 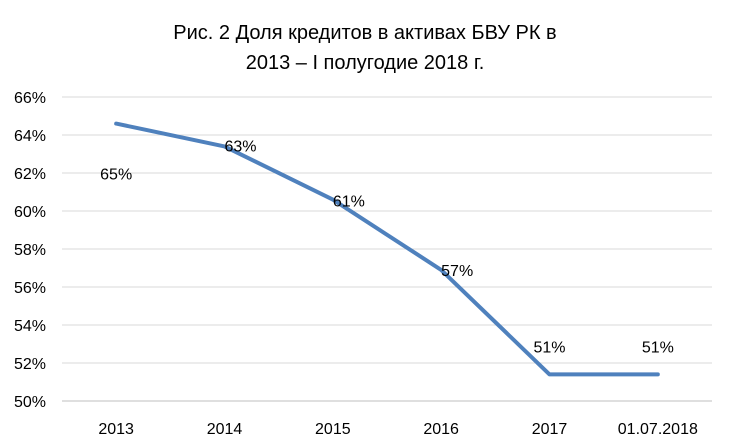 What do you see at coordinates (457, 271) in the screenshot?
I see `data-label: 57%` at bounding box center [457, 271].